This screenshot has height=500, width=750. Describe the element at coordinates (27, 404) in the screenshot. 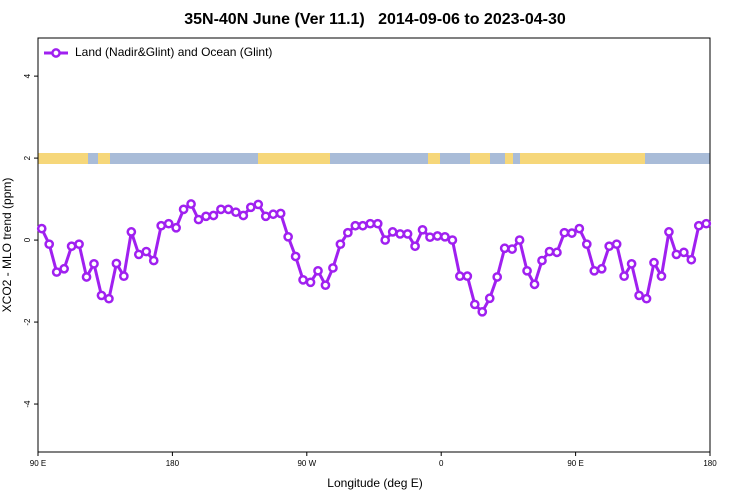

I see `y-tick-label: -4` at that location.